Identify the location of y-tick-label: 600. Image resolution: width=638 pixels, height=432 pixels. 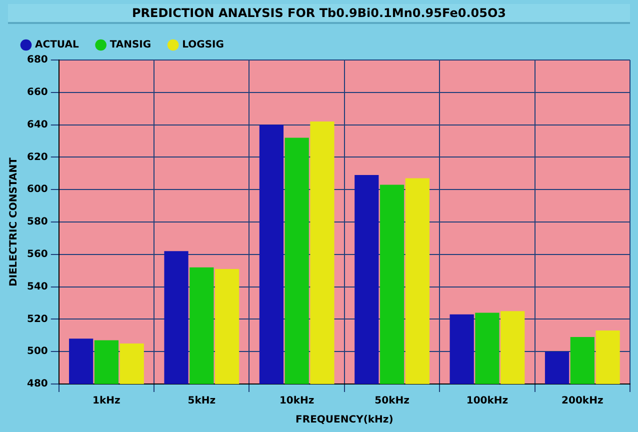
(37, 190).